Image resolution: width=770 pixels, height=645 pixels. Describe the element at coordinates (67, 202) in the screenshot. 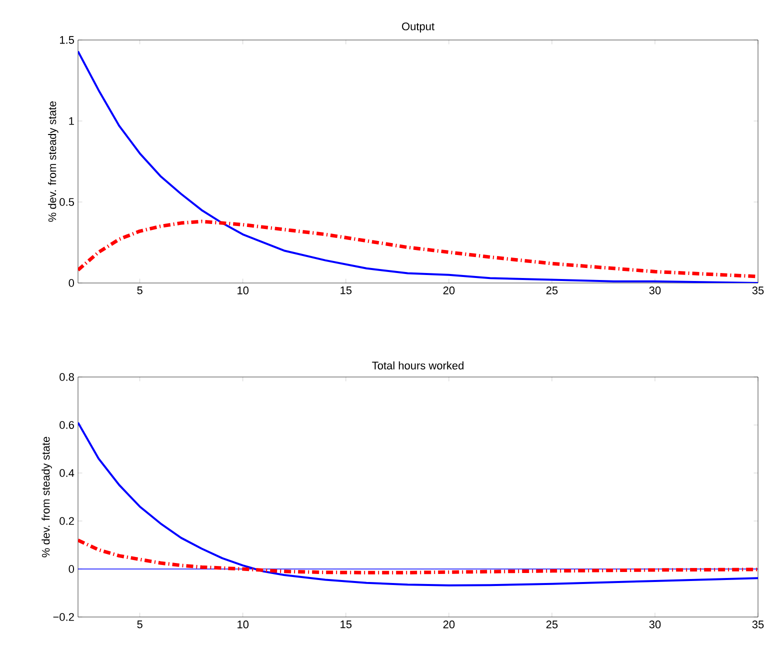

I see `y-tick-label: 0.5` at that location.